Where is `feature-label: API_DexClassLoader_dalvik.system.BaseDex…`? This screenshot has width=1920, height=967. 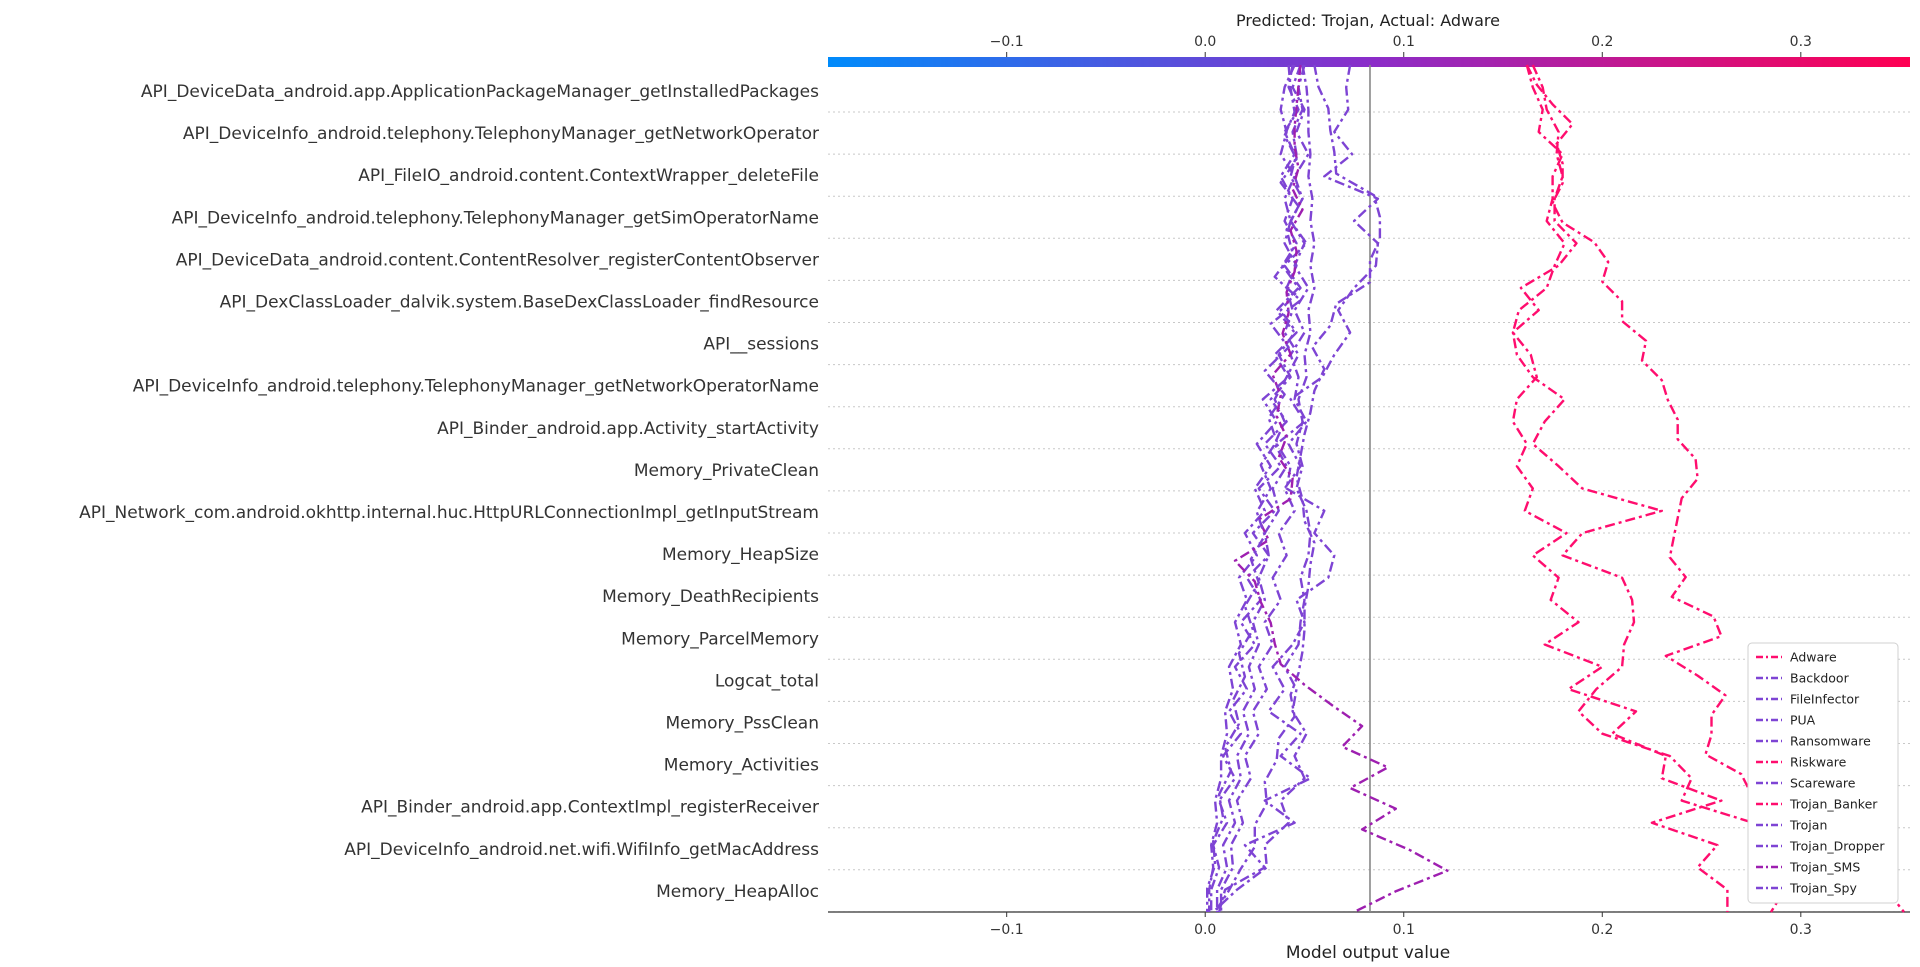 feature-label: API_DexClassLoader_dalvik.system.BaseDex… is located at coordinates (519, 303).